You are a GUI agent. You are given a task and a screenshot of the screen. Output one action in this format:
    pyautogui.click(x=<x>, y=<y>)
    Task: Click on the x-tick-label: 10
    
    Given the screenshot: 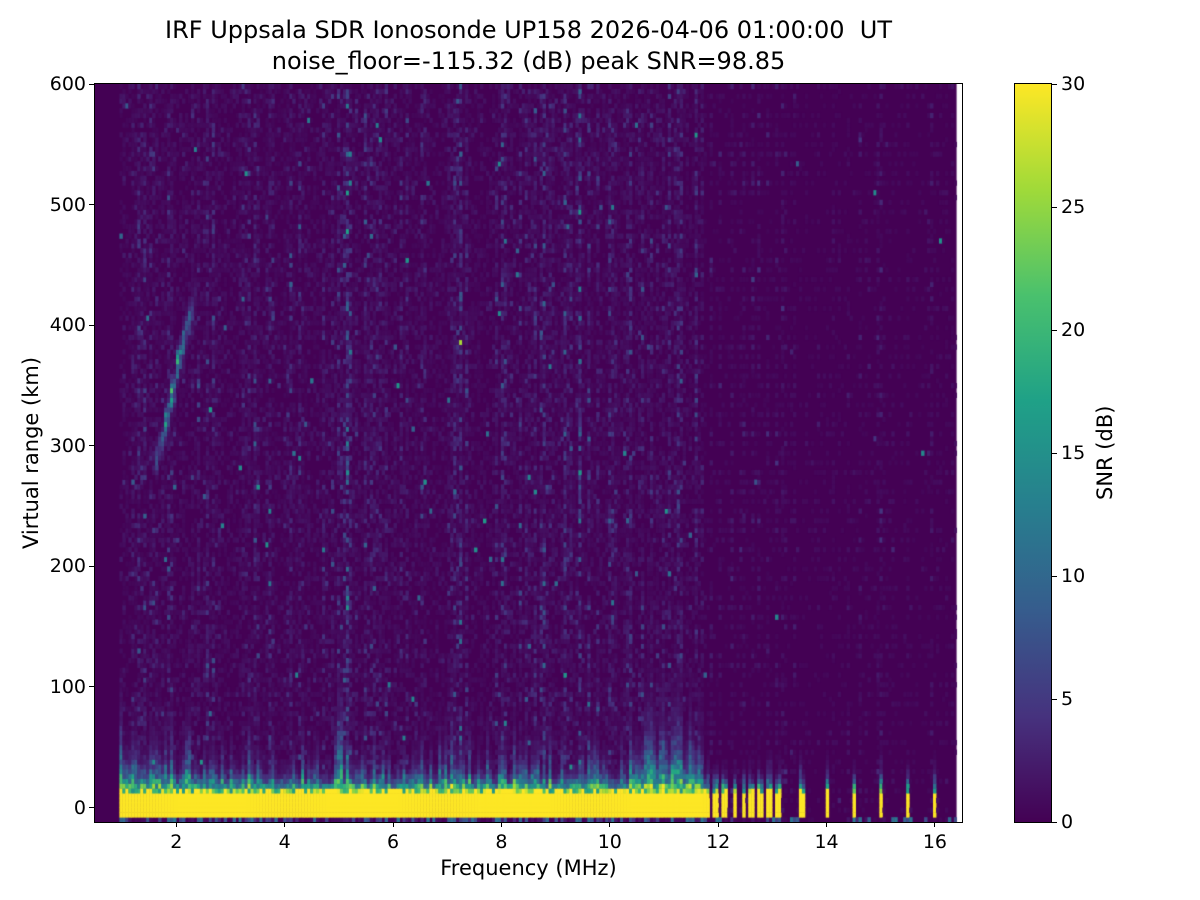 What is the action you would take?
    pyautogui.click(x=609, y=842)
    